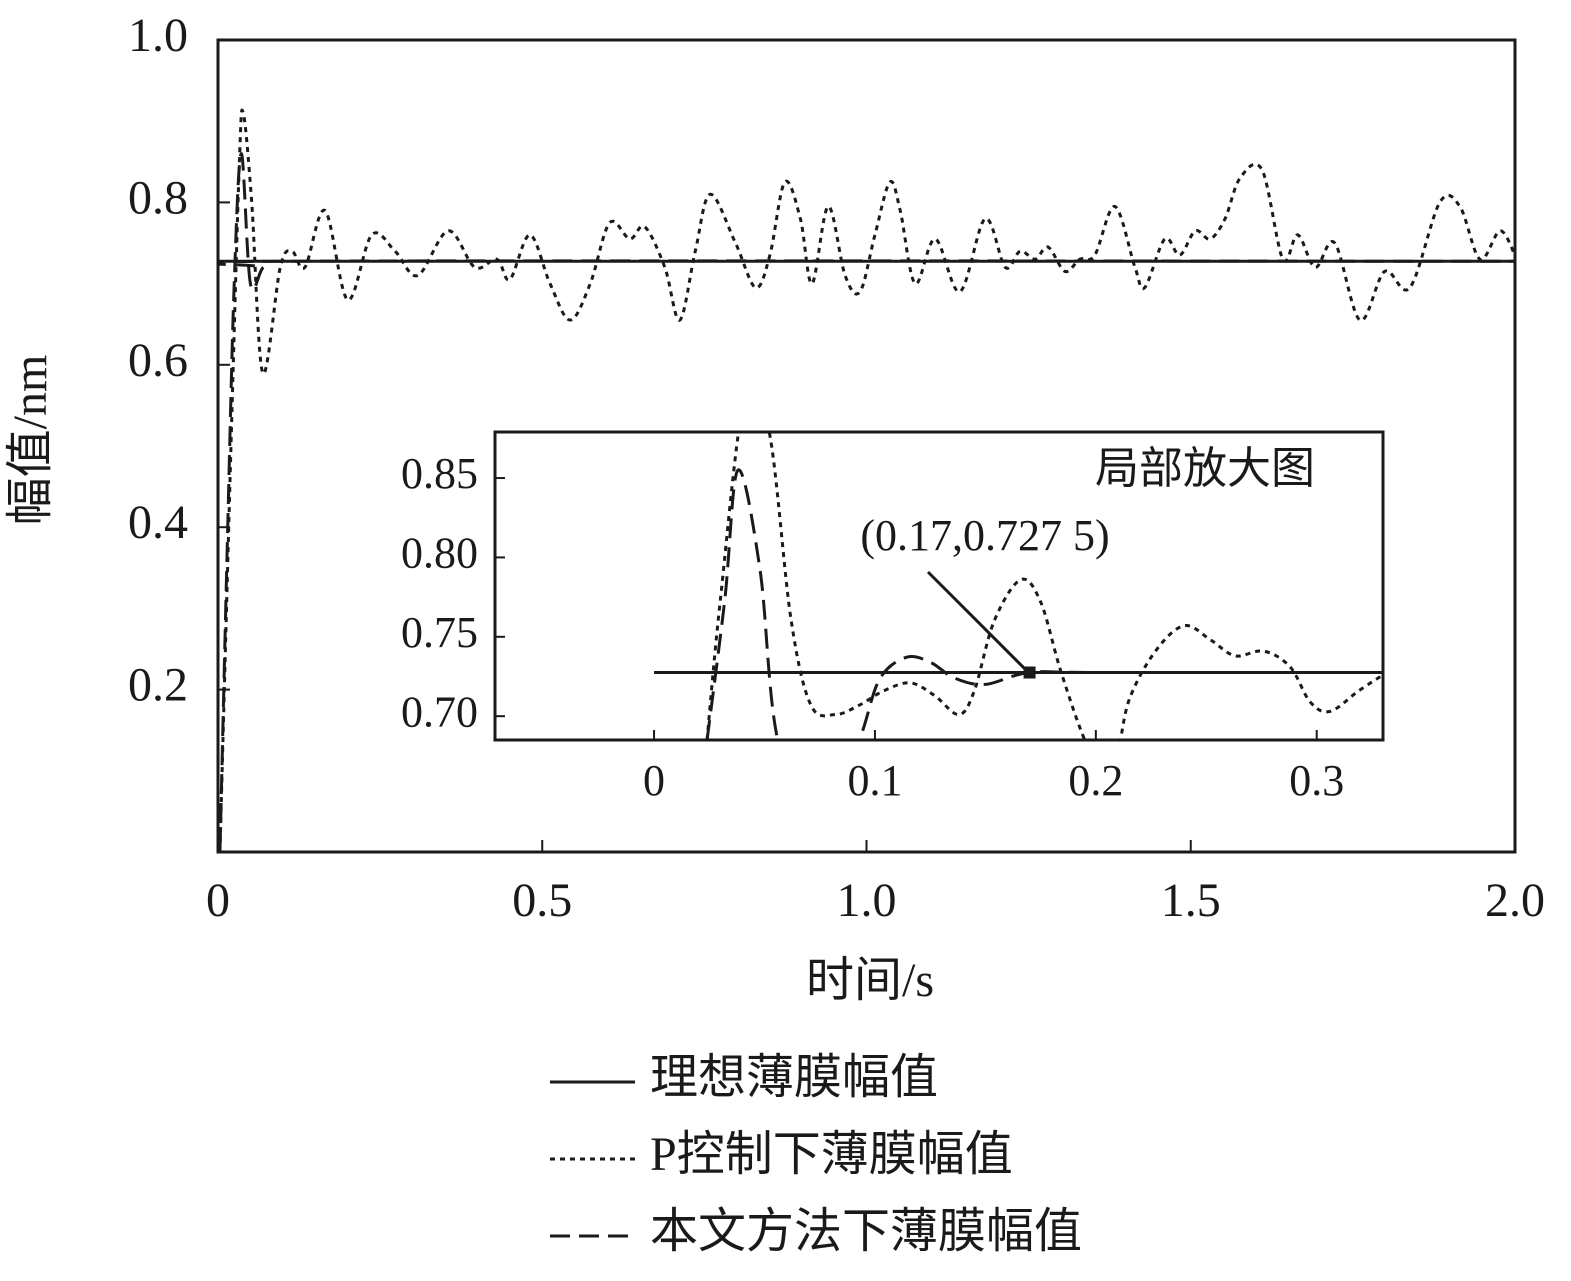 Image resolution: width=1571 pixels, height=1281 pixels. What do you see at coordinates (158, 522) in the screenshot?
I see `y-tick-label: 0.4` at bounding box center [158, 522].